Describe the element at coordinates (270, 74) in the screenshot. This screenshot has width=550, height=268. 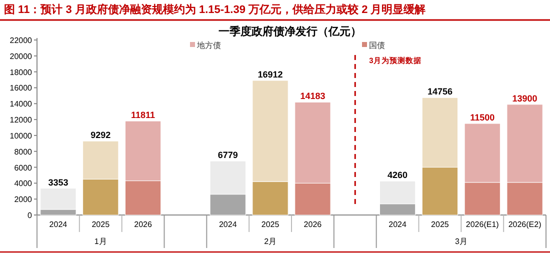
I see `total-label: 16912` at that location.